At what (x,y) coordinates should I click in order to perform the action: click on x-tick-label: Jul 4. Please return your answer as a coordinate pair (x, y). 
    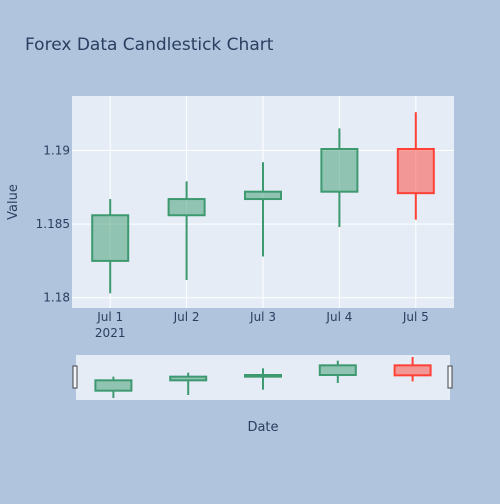
    Looking at the image, I should click on (338, 317).